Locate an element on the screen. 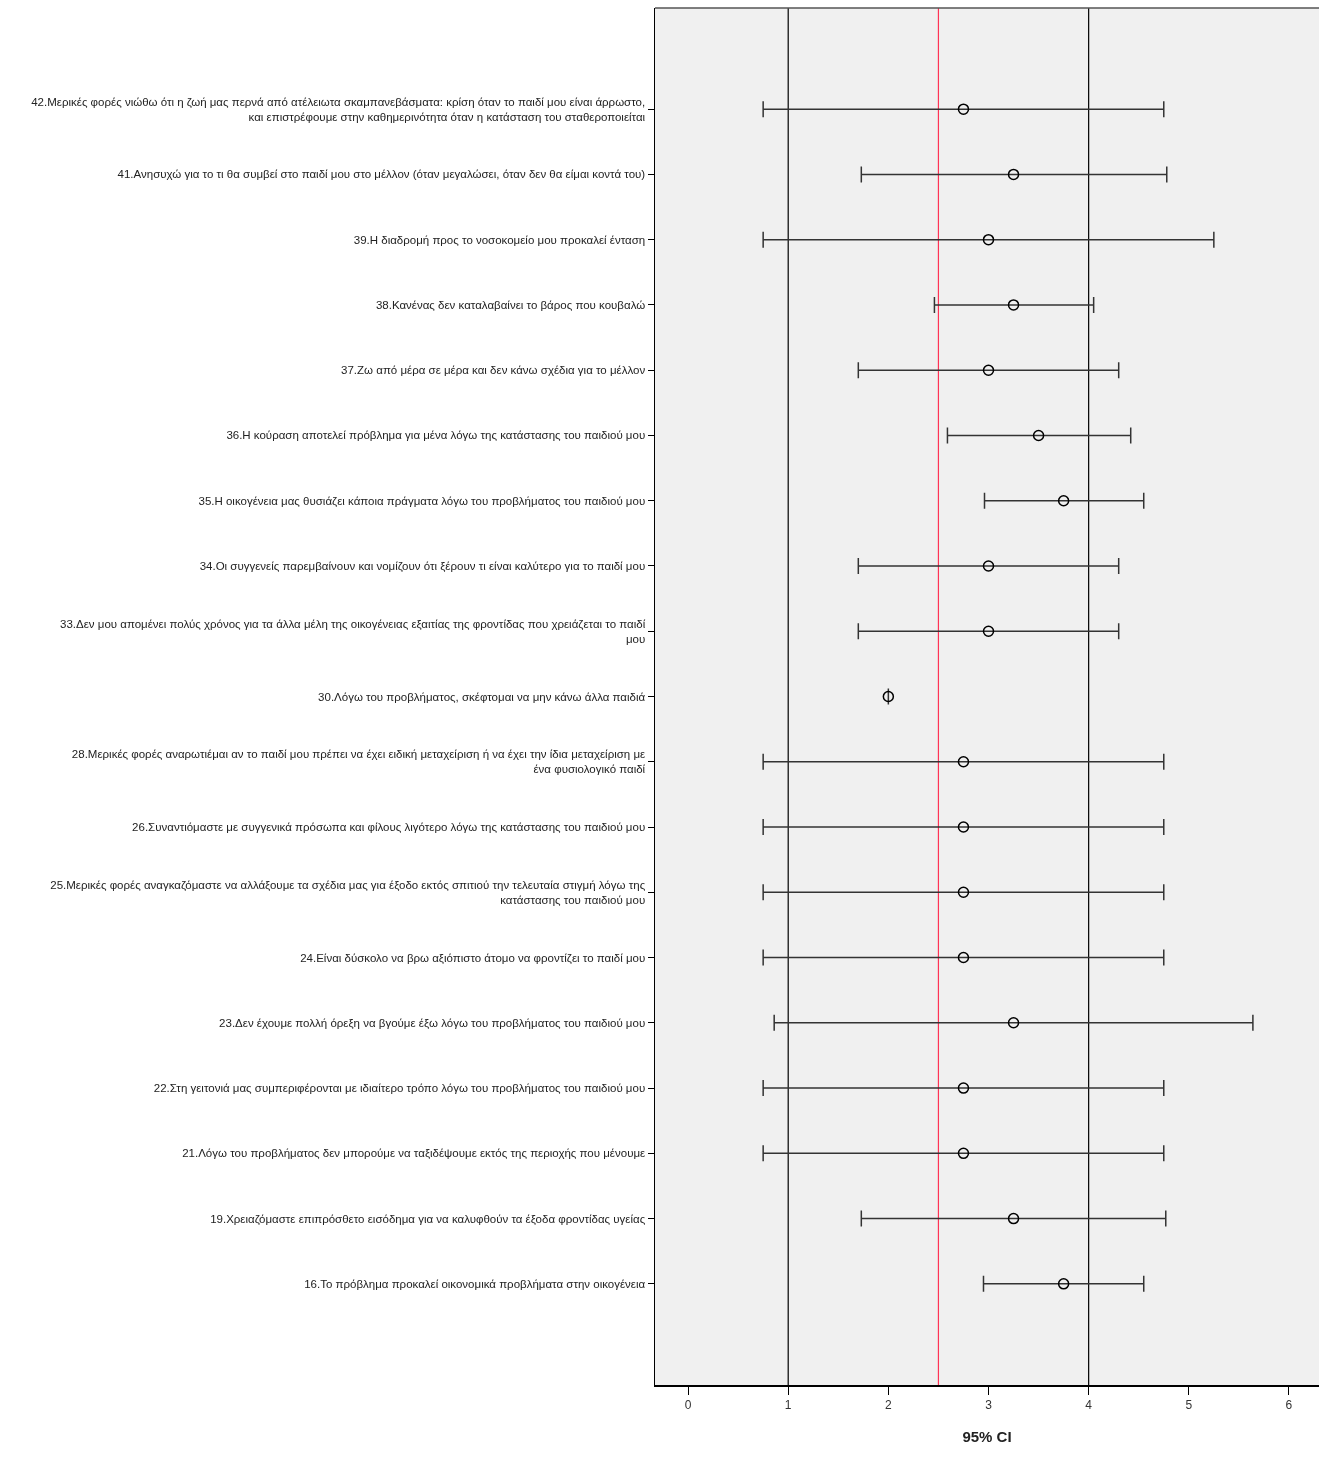 The image size is (1319, 1467). y-tick-label: 21.Λόγω του προβλήματος δεν μπορούμε να ταξιδέψουμε εκτός της περιοχής που μένουμε is located at coordinates (414, 1153).